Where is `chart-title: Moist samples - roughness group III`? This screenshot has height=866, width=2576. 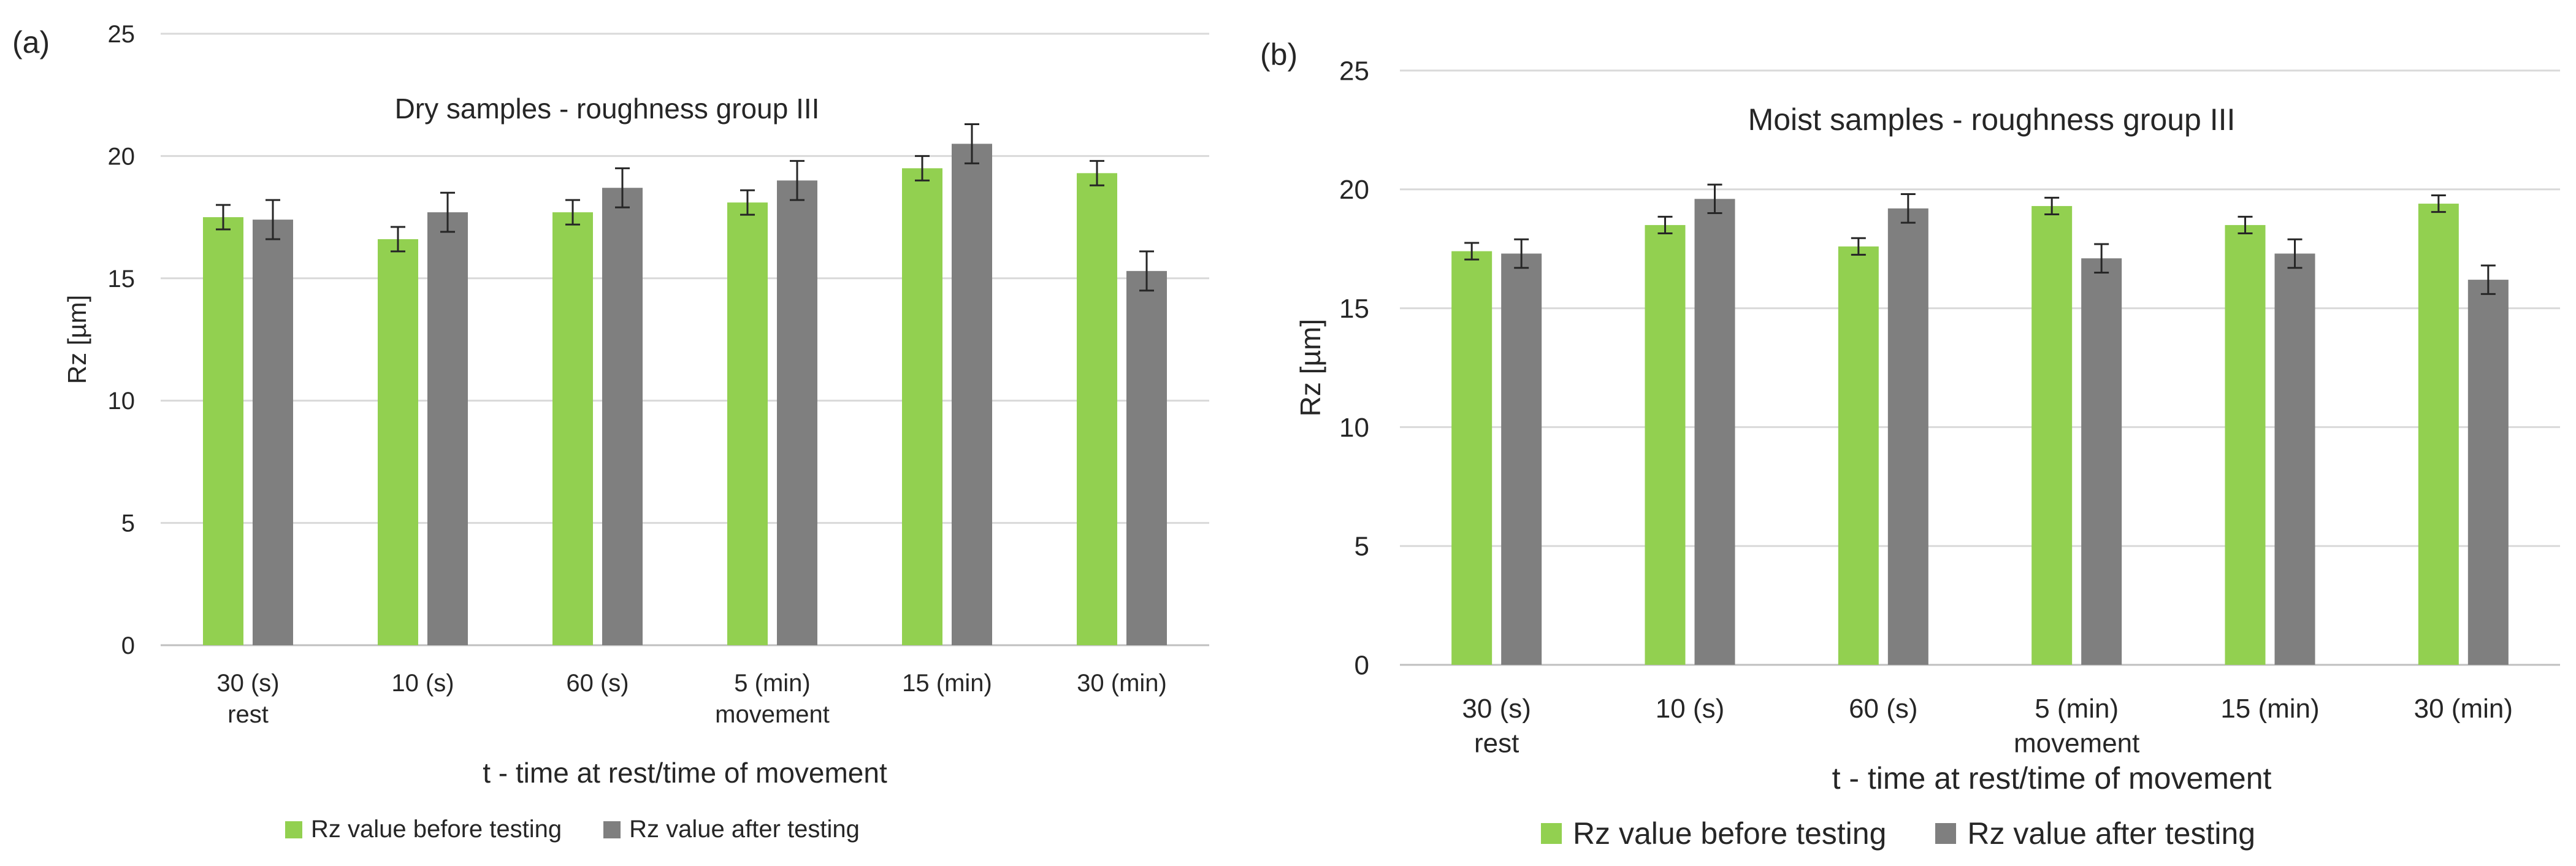
chart-title: Moist samples - roughness group III is located at coordinates (1992, 120).